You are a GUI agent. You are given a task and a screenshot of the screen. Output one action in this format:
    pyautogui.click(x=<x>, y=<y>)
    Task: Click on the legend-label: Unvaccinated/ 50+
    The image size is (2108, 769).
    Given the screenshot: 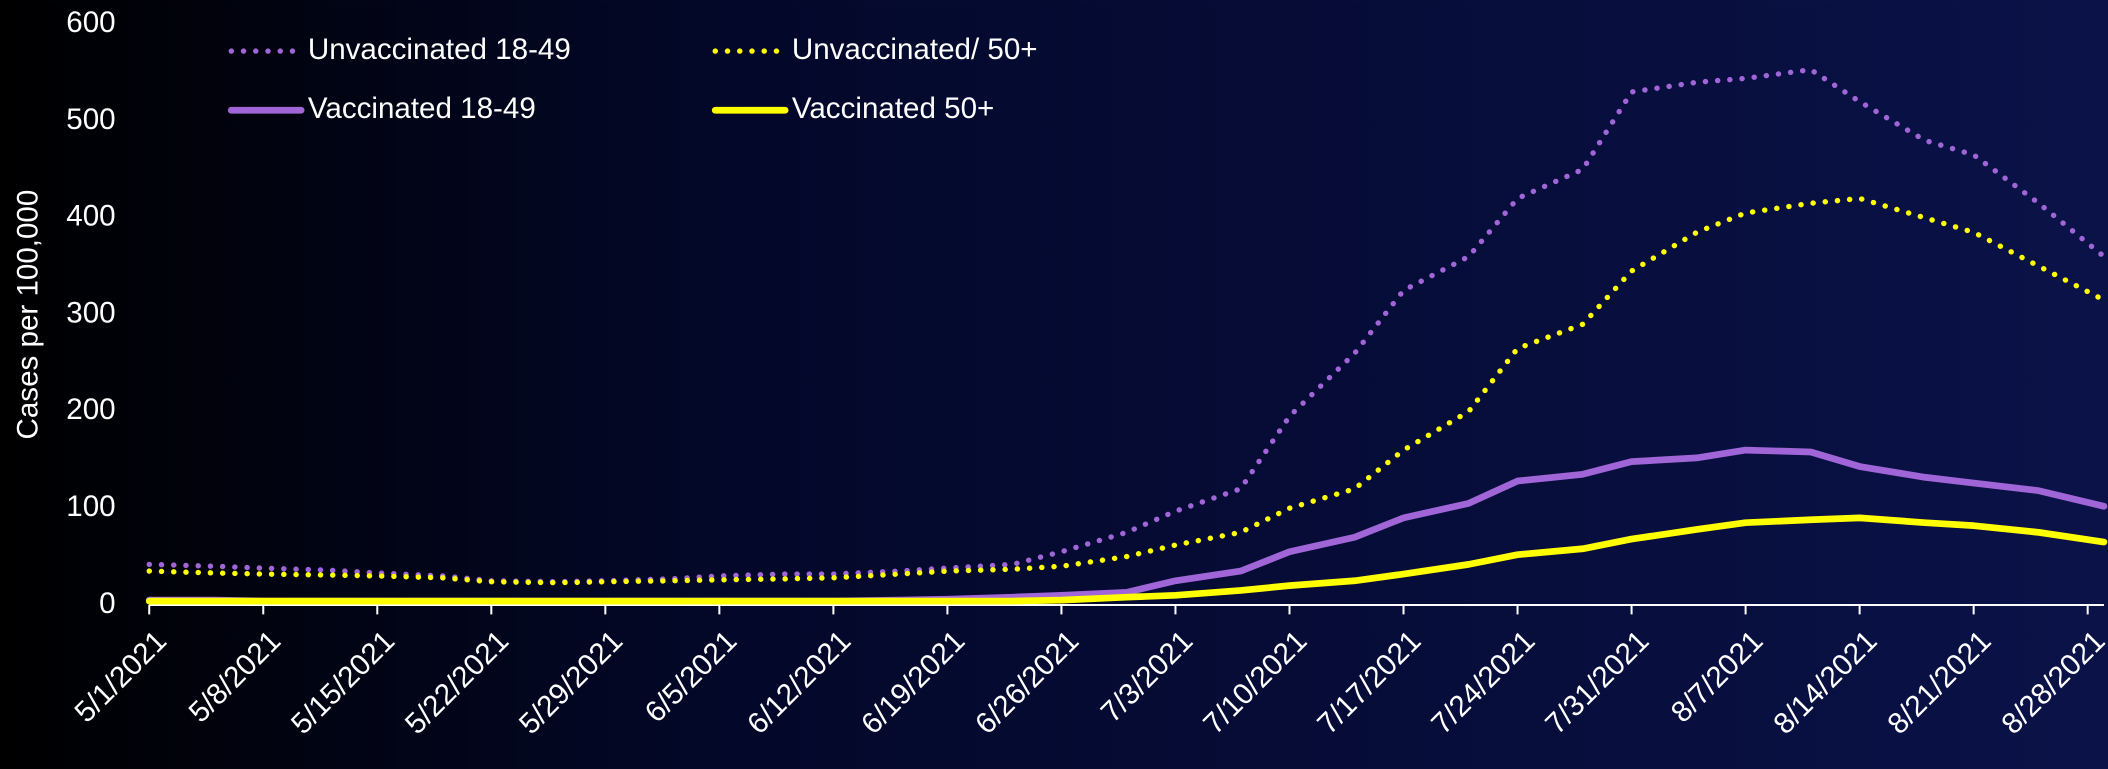 What is the action you would take?
    pyautogui.click(x=915, y=49)
    